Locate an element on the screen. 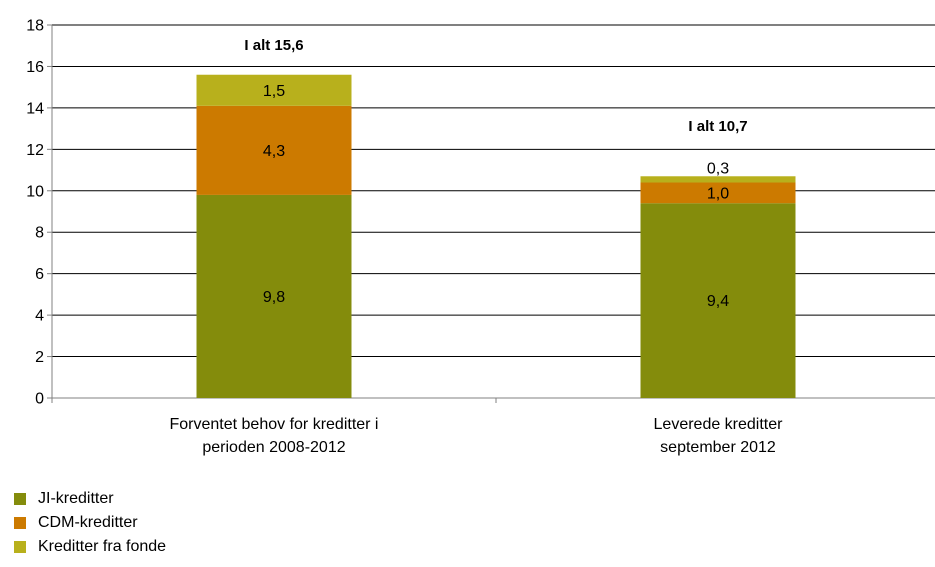  legend-swatch-fonde is located at coordinates (20, 547).